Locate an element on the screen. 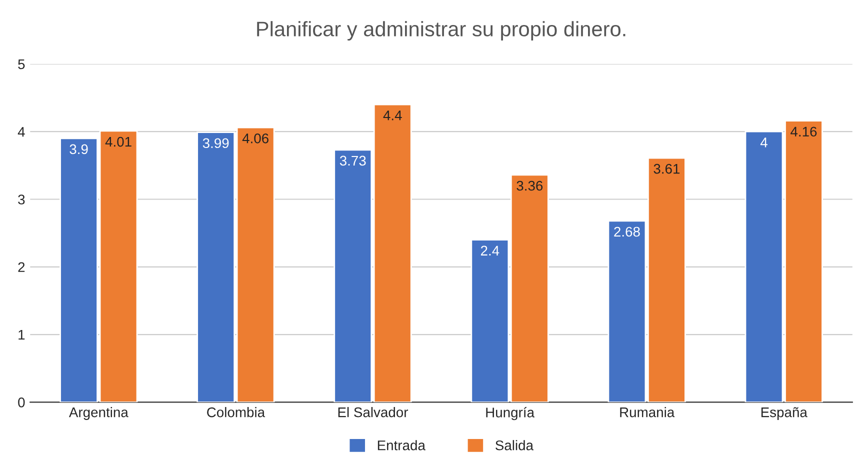 The width and height of the screenshot is (861, 457). legend-label: Entrada is located at coordinates (402, 445).